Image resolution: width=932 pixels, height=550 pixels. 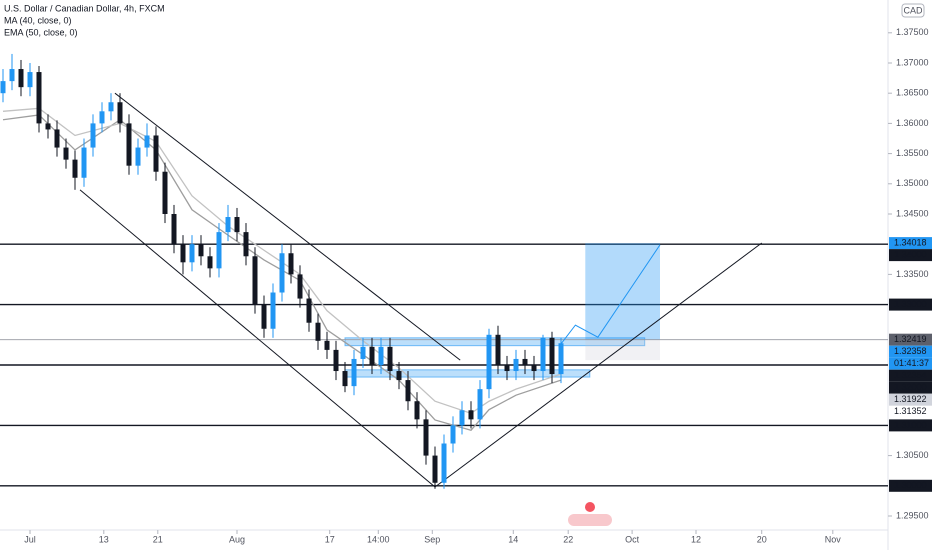 What do you see at coordinates (912, 183) in the screenshot?
I see `y-tick-label: 1.35000` at bounding box center [912, 183].